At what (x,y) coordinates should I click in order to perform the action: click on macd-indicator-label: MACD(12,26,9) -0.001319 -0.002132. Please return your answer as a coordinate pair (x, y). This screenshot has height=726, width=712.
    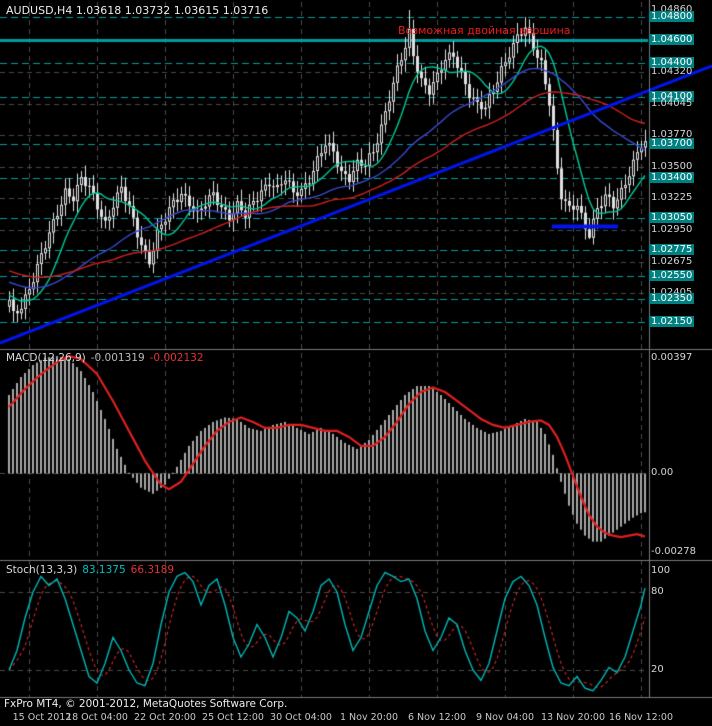
    Looking at the image, I should click on (105, 358).